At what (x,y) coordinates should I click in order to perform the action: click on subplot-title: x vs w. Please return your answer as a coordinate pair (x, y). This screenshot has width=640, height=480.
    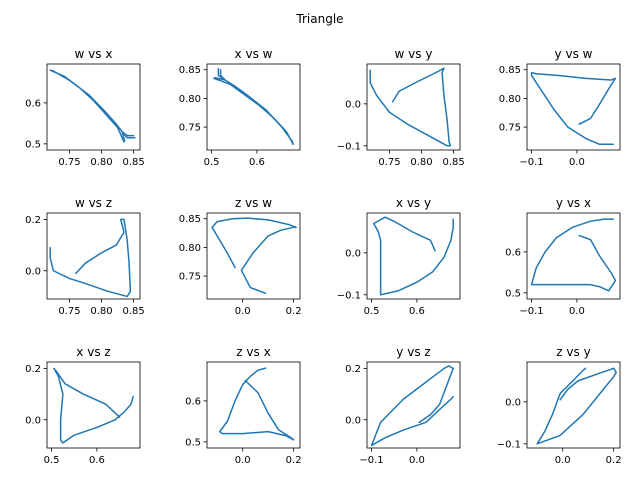
    Looking at the image, I should click on (254, 54).